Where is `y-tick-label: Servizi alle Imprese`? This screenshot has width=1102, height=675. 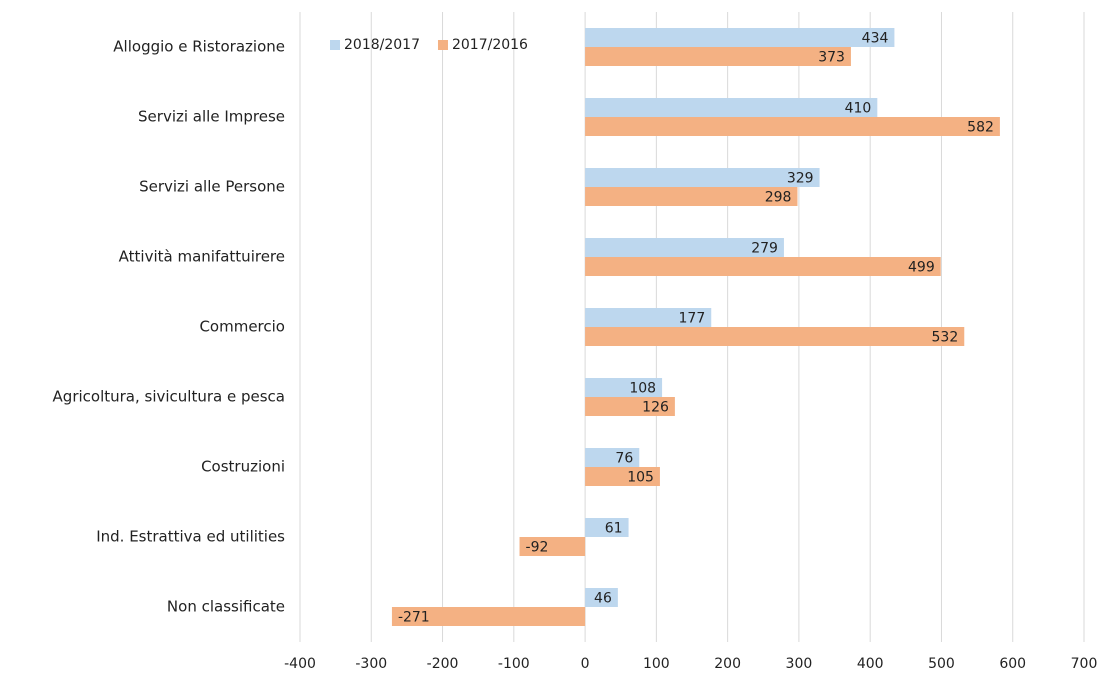 y-tick-label: Servizi alle Imprese is located at coordinates (211, 117).